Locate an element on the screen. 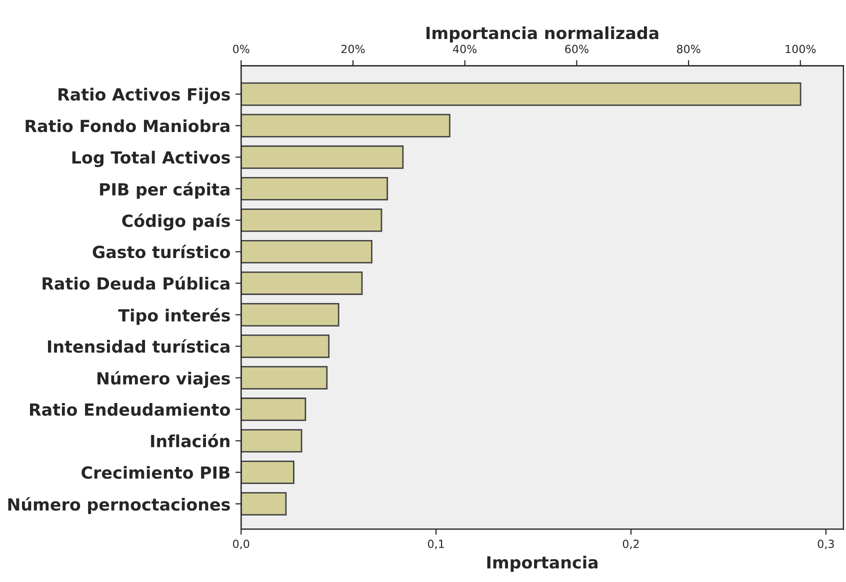 Image resolution: width=846 pixels, height=582 pixels. y-tick-label: Ratio Deuda Pública is located at coordinates (136, 283).